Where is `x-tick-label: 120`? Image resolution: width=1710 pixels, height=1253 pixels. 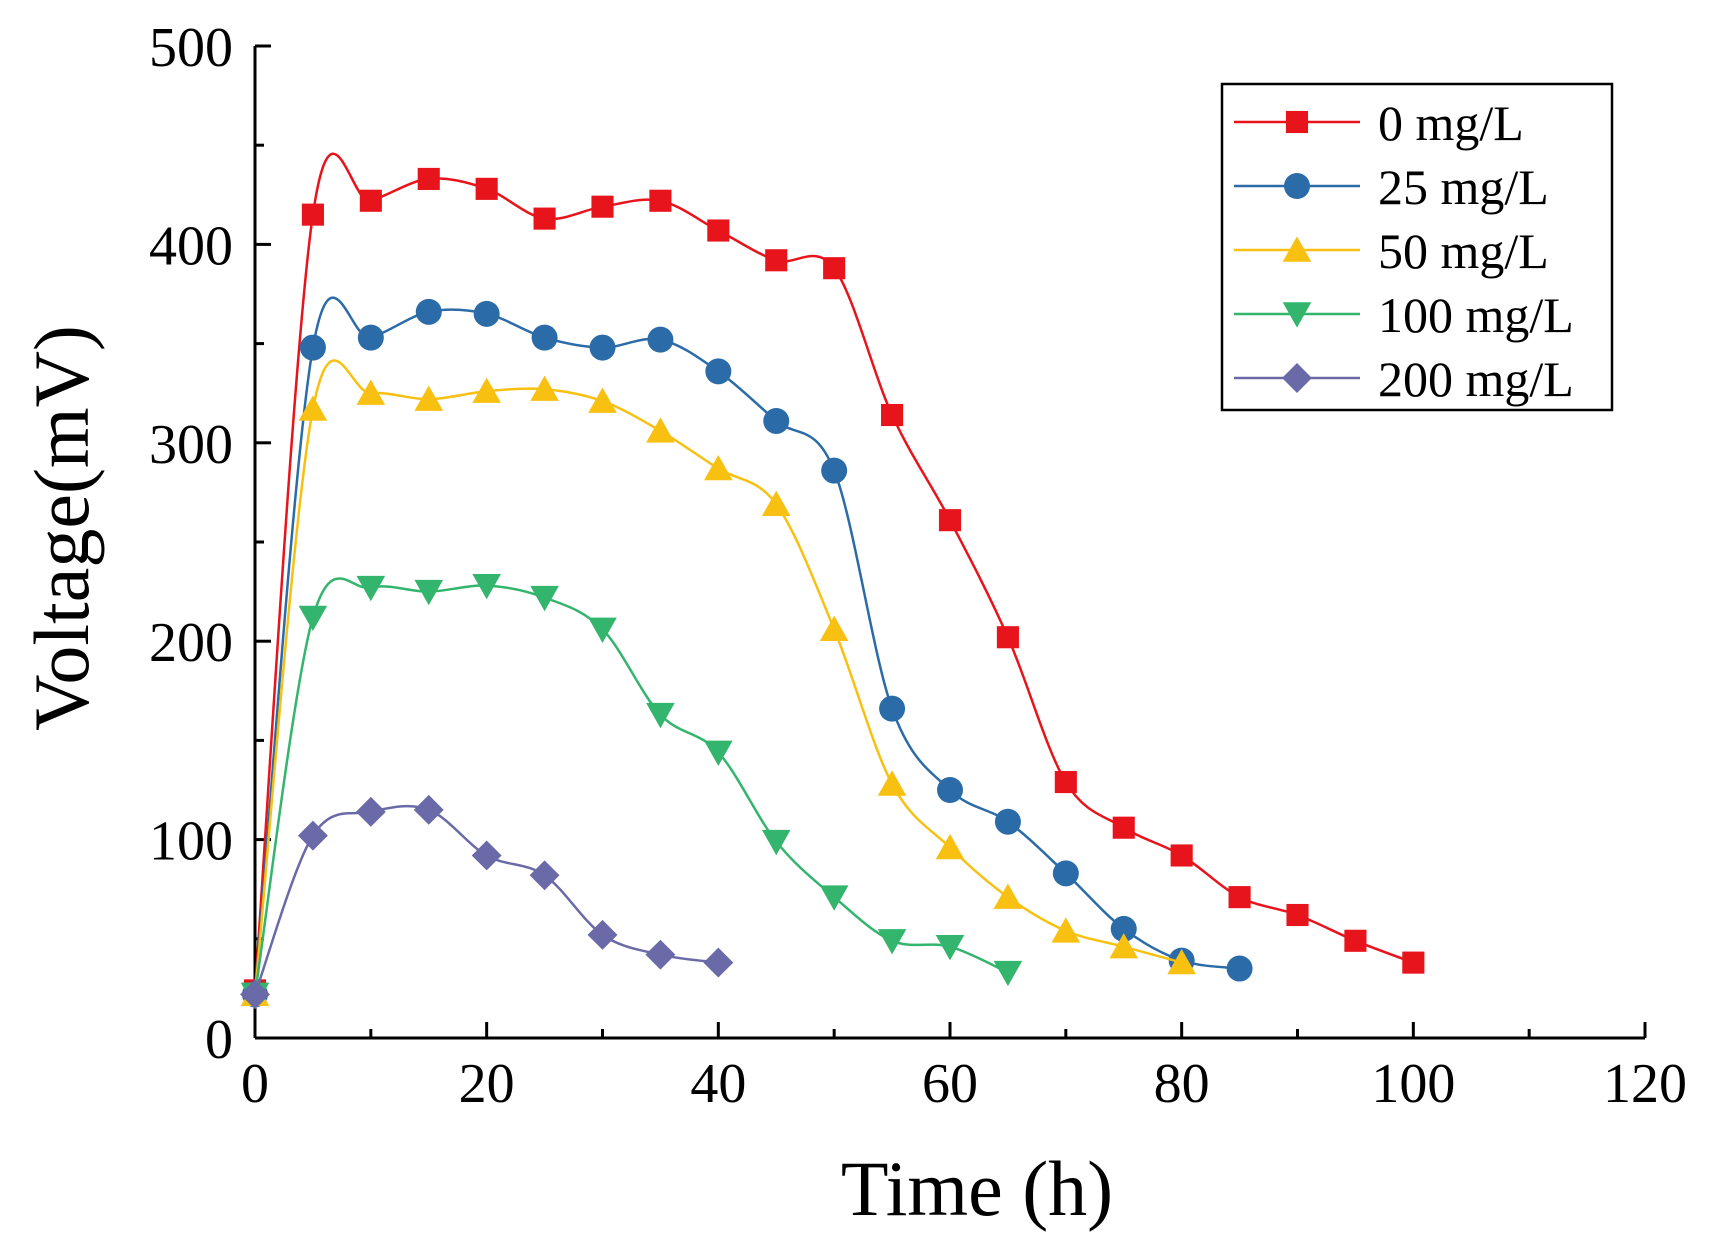 x-tick-label: 120 is located at coordinates (1645, 1084).